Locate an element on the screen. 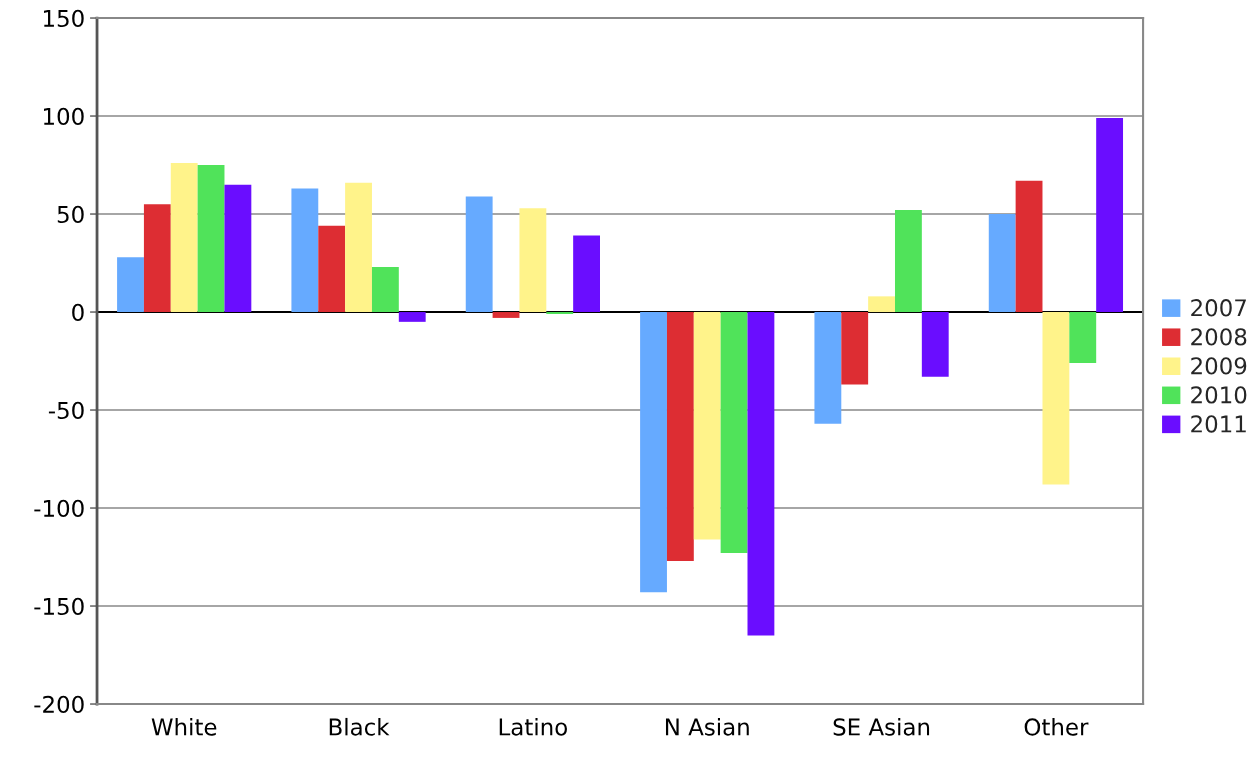 The image size is (1252, 758). y-tick-label: 0 is located at coordinates (78, 312).